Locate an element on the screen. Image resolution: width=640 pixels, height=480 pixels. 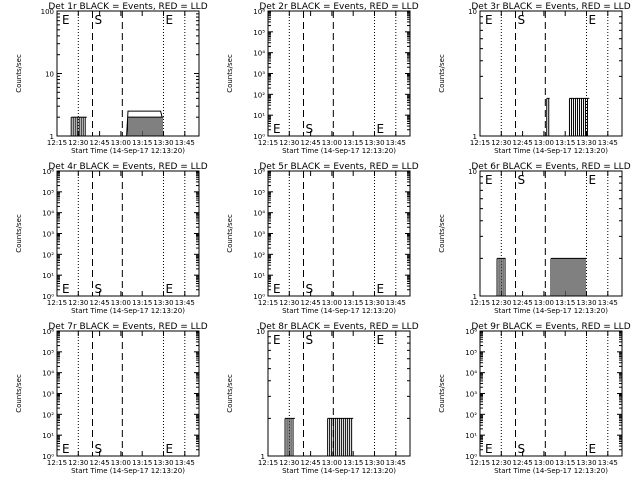
chart-title: Det 5r BLACK = Events, RED = LLD is located at coordinates (338, 167).